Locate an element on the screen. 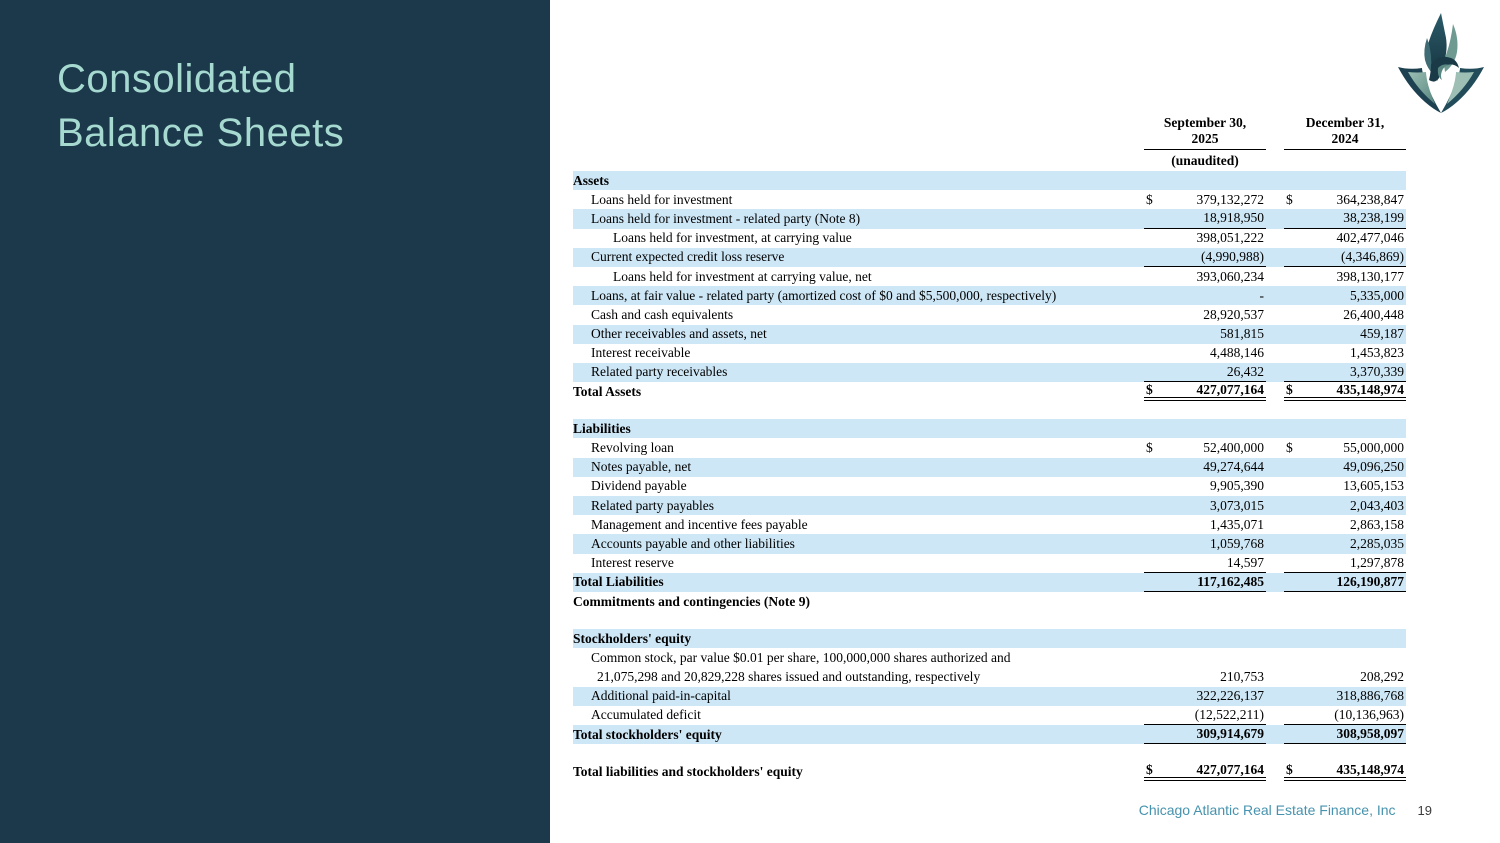  amount-value: 210,753 is located at coordinates (1242, 677).